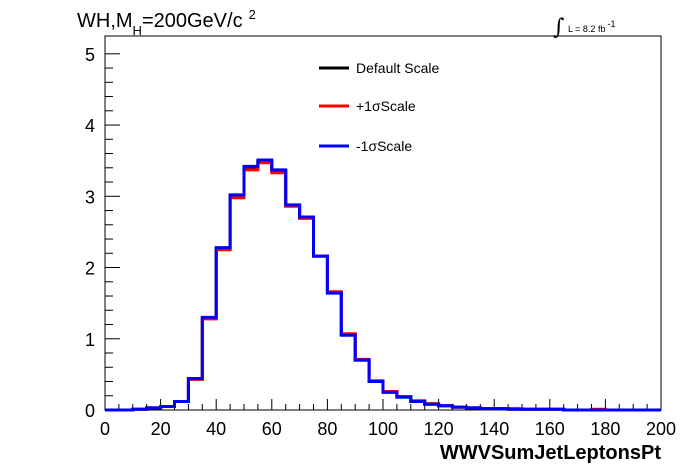 This screenshot has width=696, height=472. I want to click on legend: Default Scale +1σScale -1σScale, so click(379, 107).